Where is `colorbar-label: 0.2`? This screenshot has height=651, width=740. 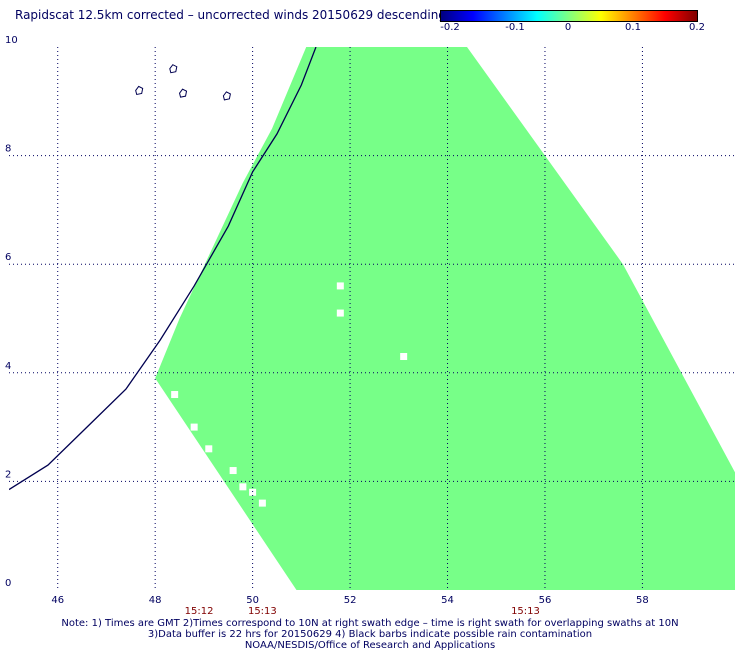
colorbar-label: 0.2 is located at coordinates (697, 27).